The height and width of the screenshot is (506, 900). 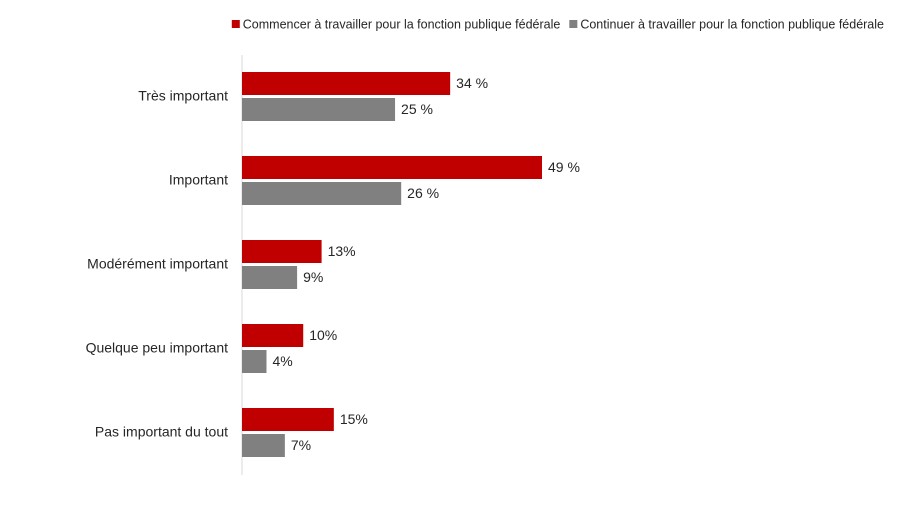 What do you see at coordinates (354, 419) in the screenshot?
I see `value-label: 15%` at bounding box center [354, 419].